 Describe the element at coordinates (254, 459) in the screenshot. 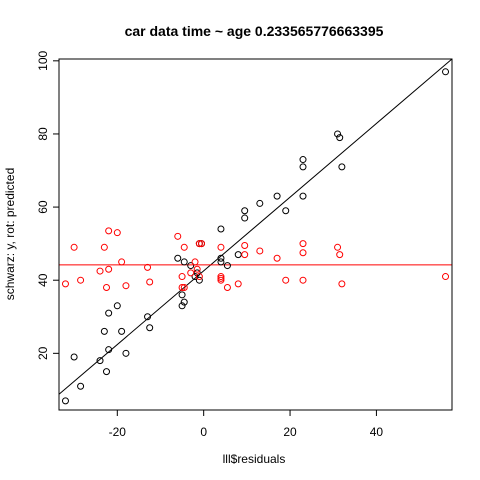

I see `x-axis-title: lll$residuals` at that location.